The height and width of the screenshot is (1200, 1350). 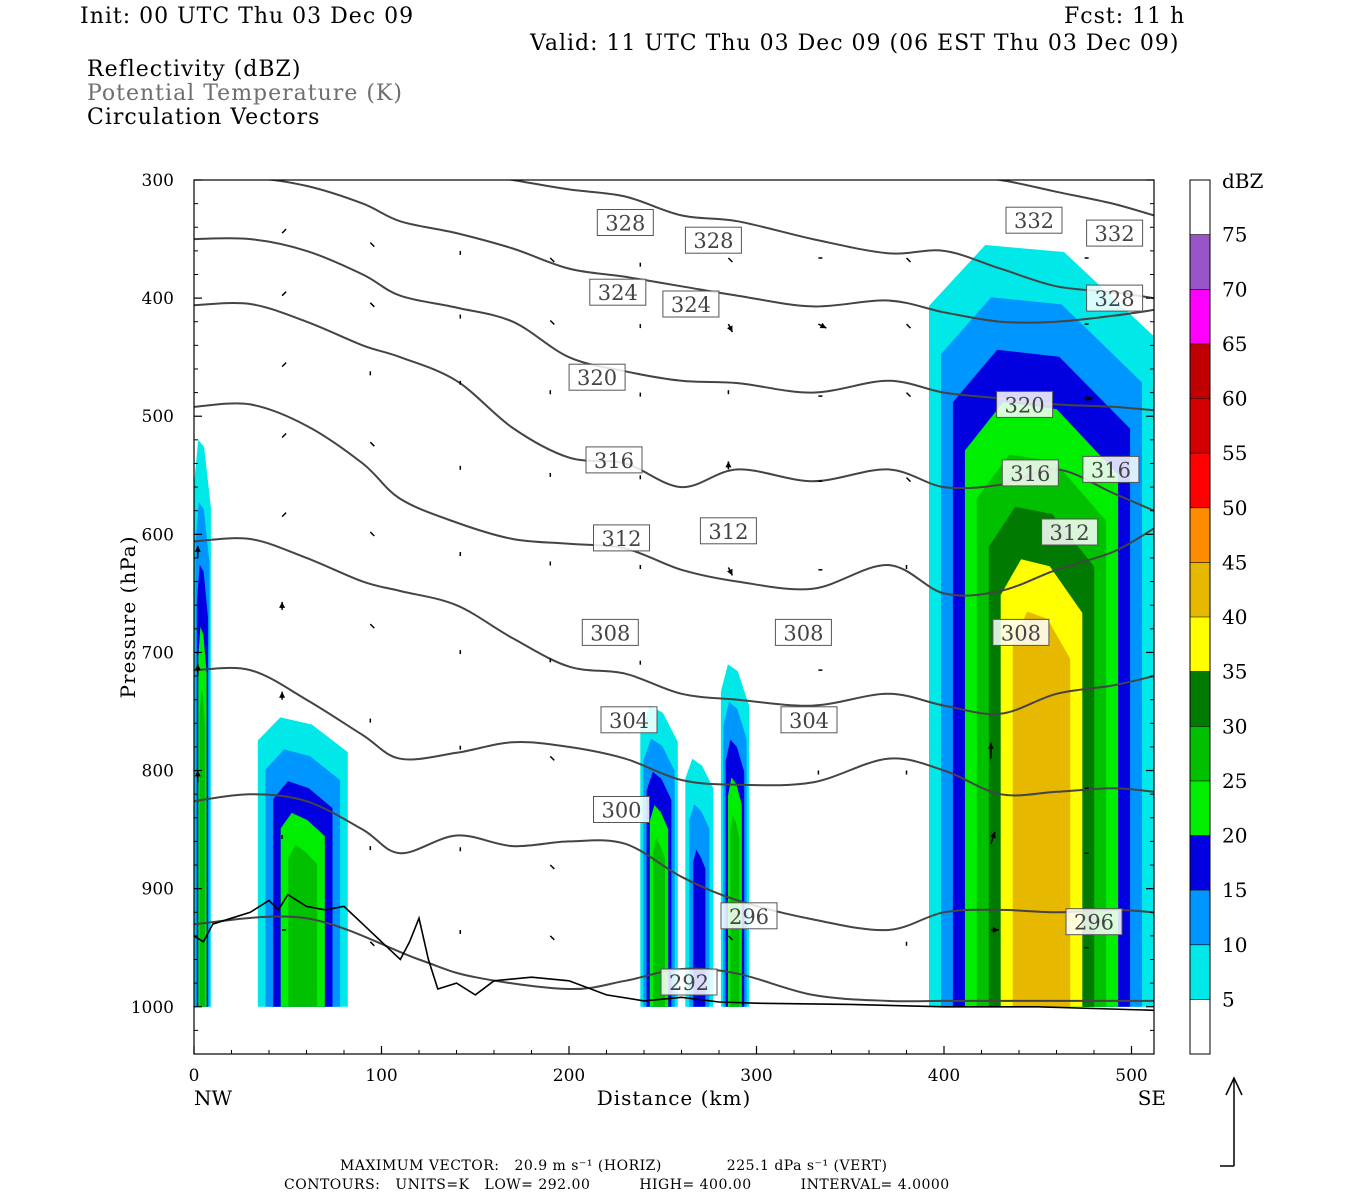 What do you see at coordinates (158, 299) in the screenshot?
I see `y-tick-label: 400` at bounding box center [158, 299].